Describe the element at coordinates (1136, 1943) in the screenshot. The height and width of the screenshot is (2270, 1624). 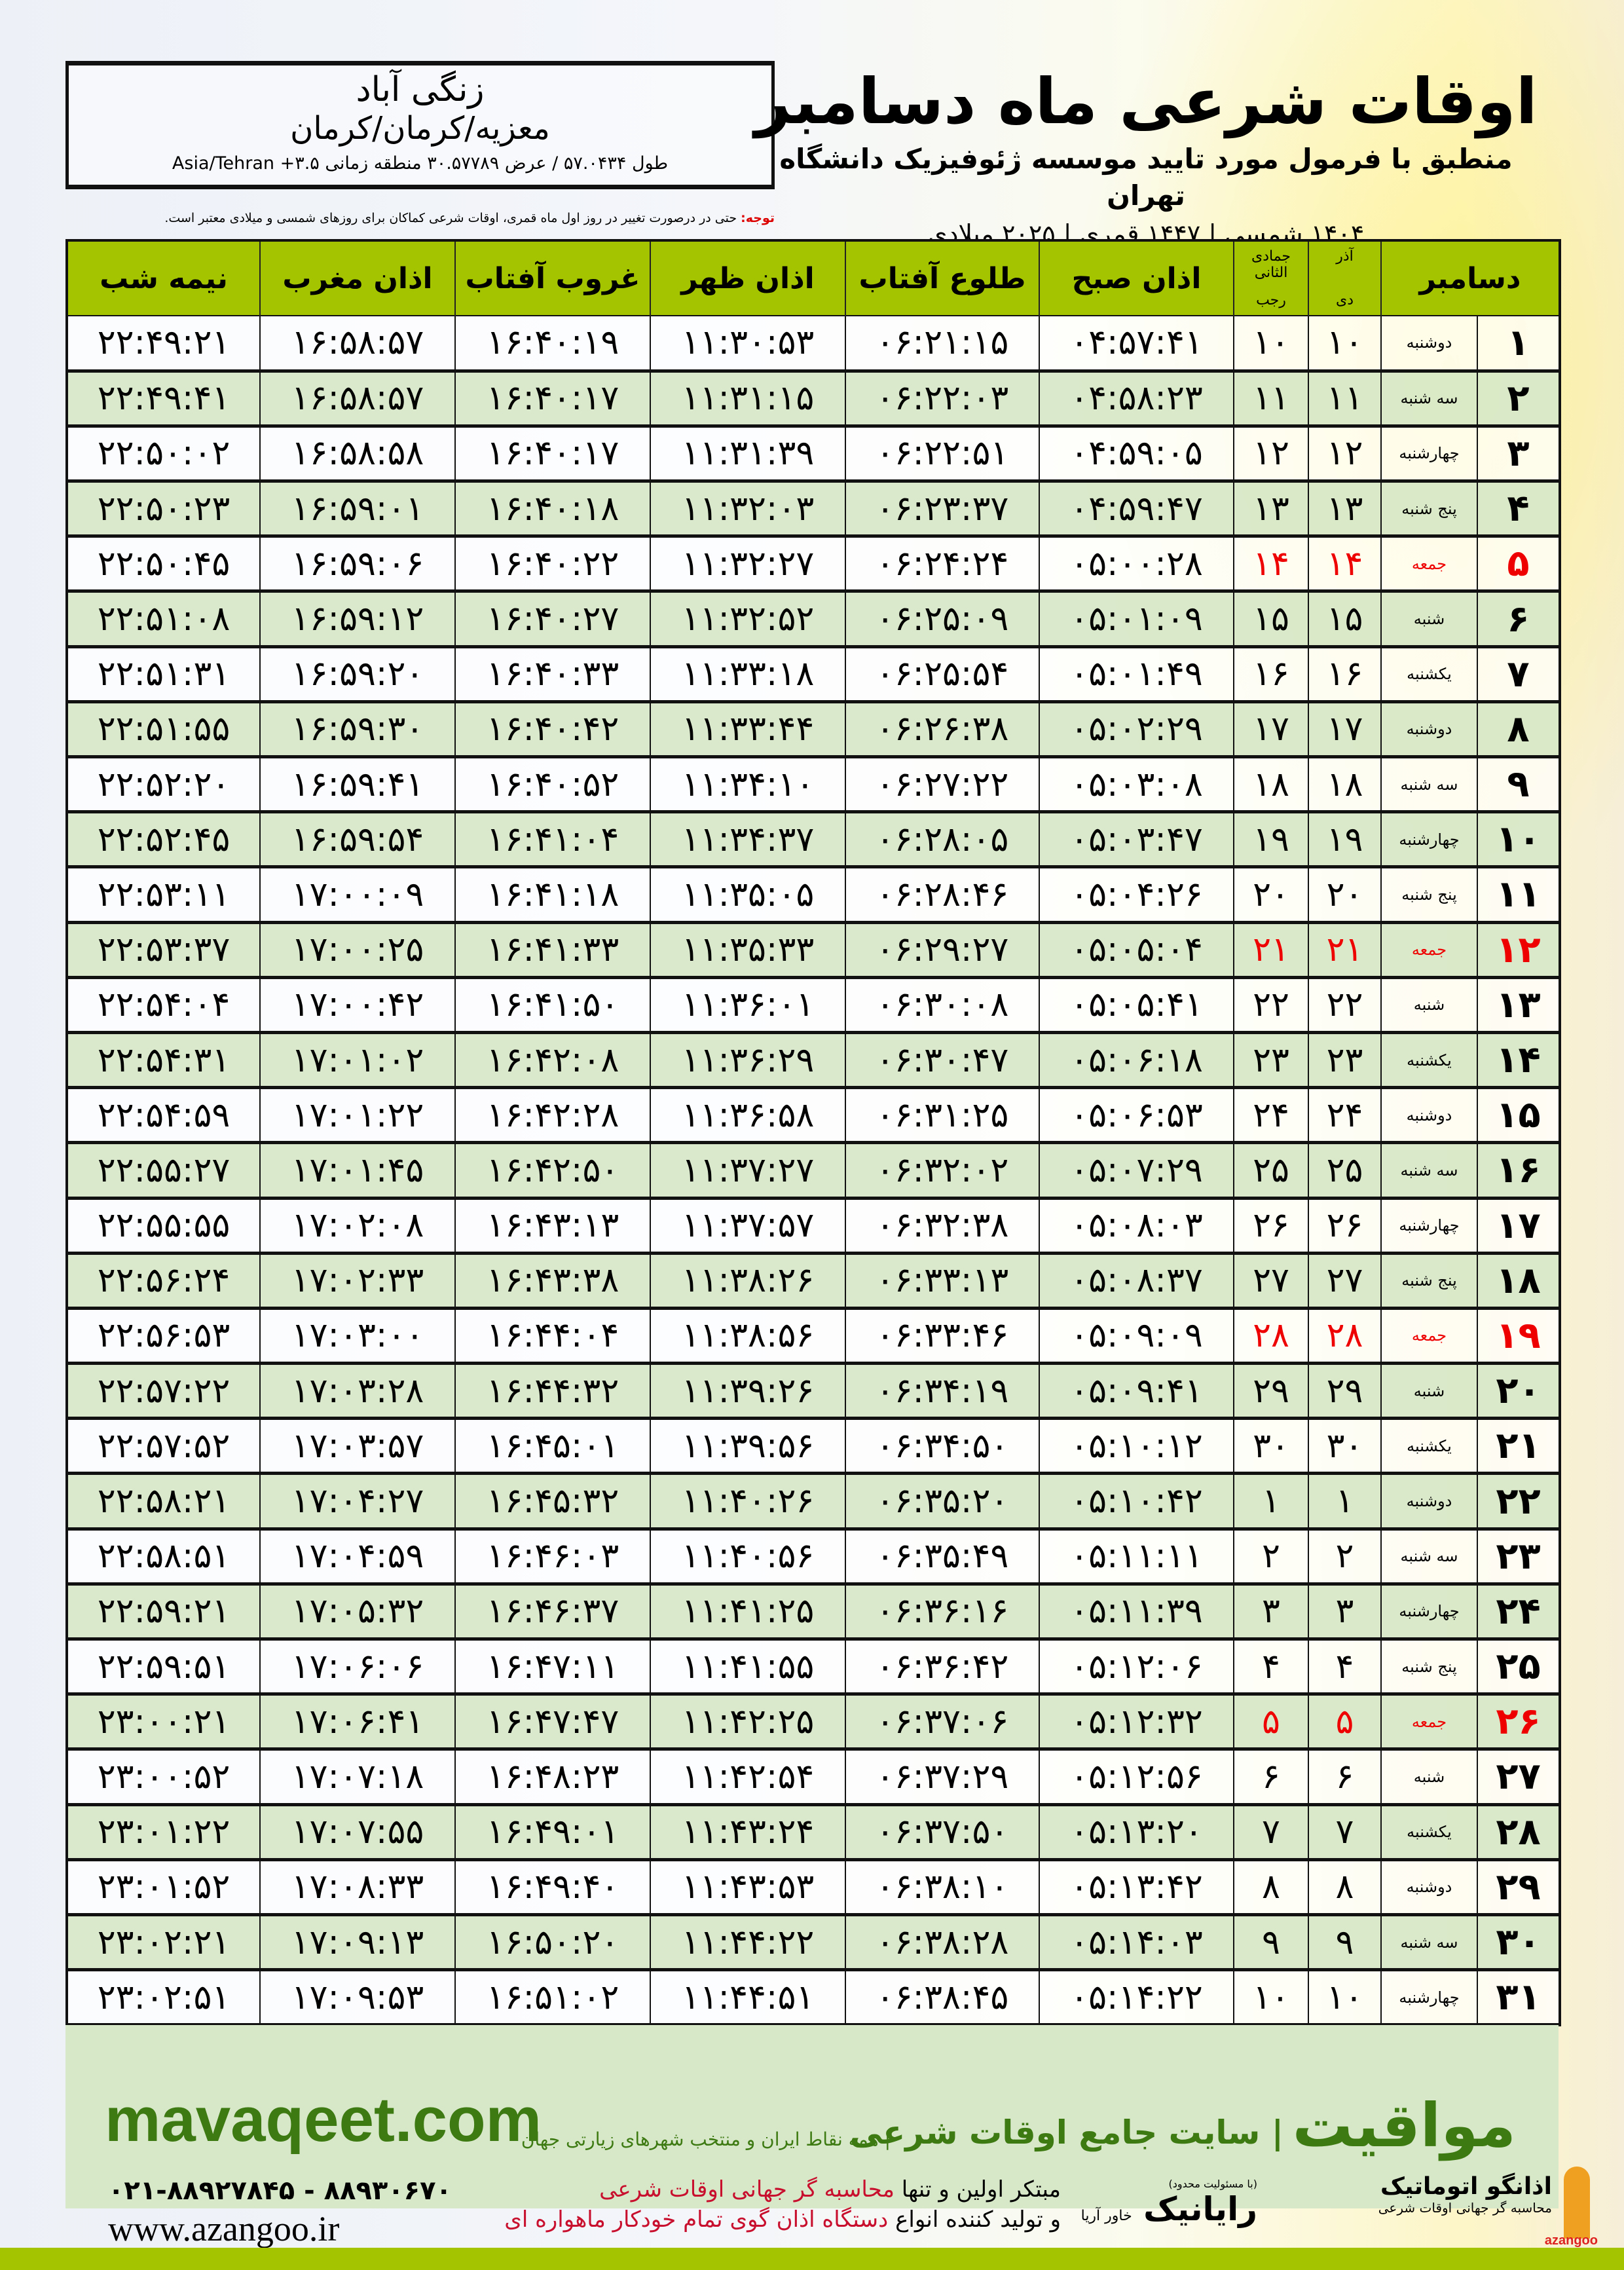
I see `fajr-time: ۰۵:۱۴:۰۳` at that location.